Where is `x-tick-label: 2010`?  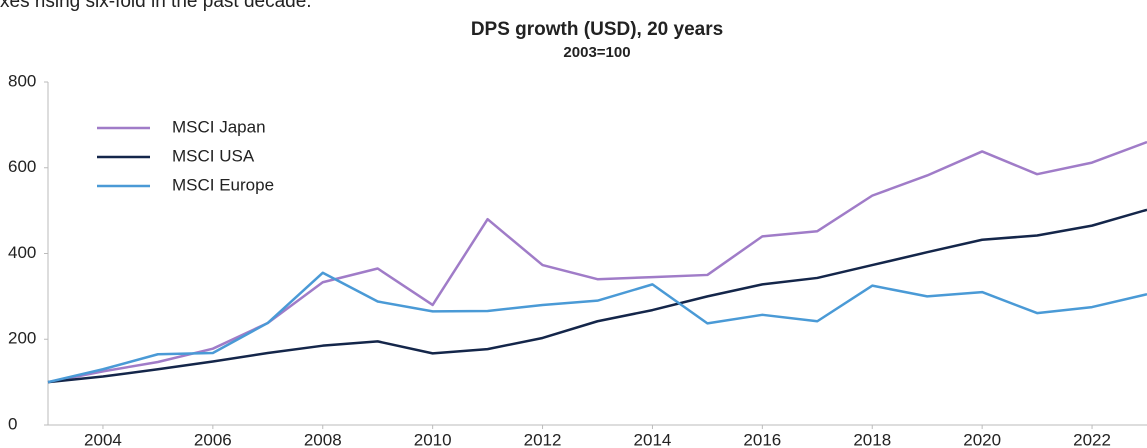 x-tick-label: 2010 is located at coordinates (433, 439).